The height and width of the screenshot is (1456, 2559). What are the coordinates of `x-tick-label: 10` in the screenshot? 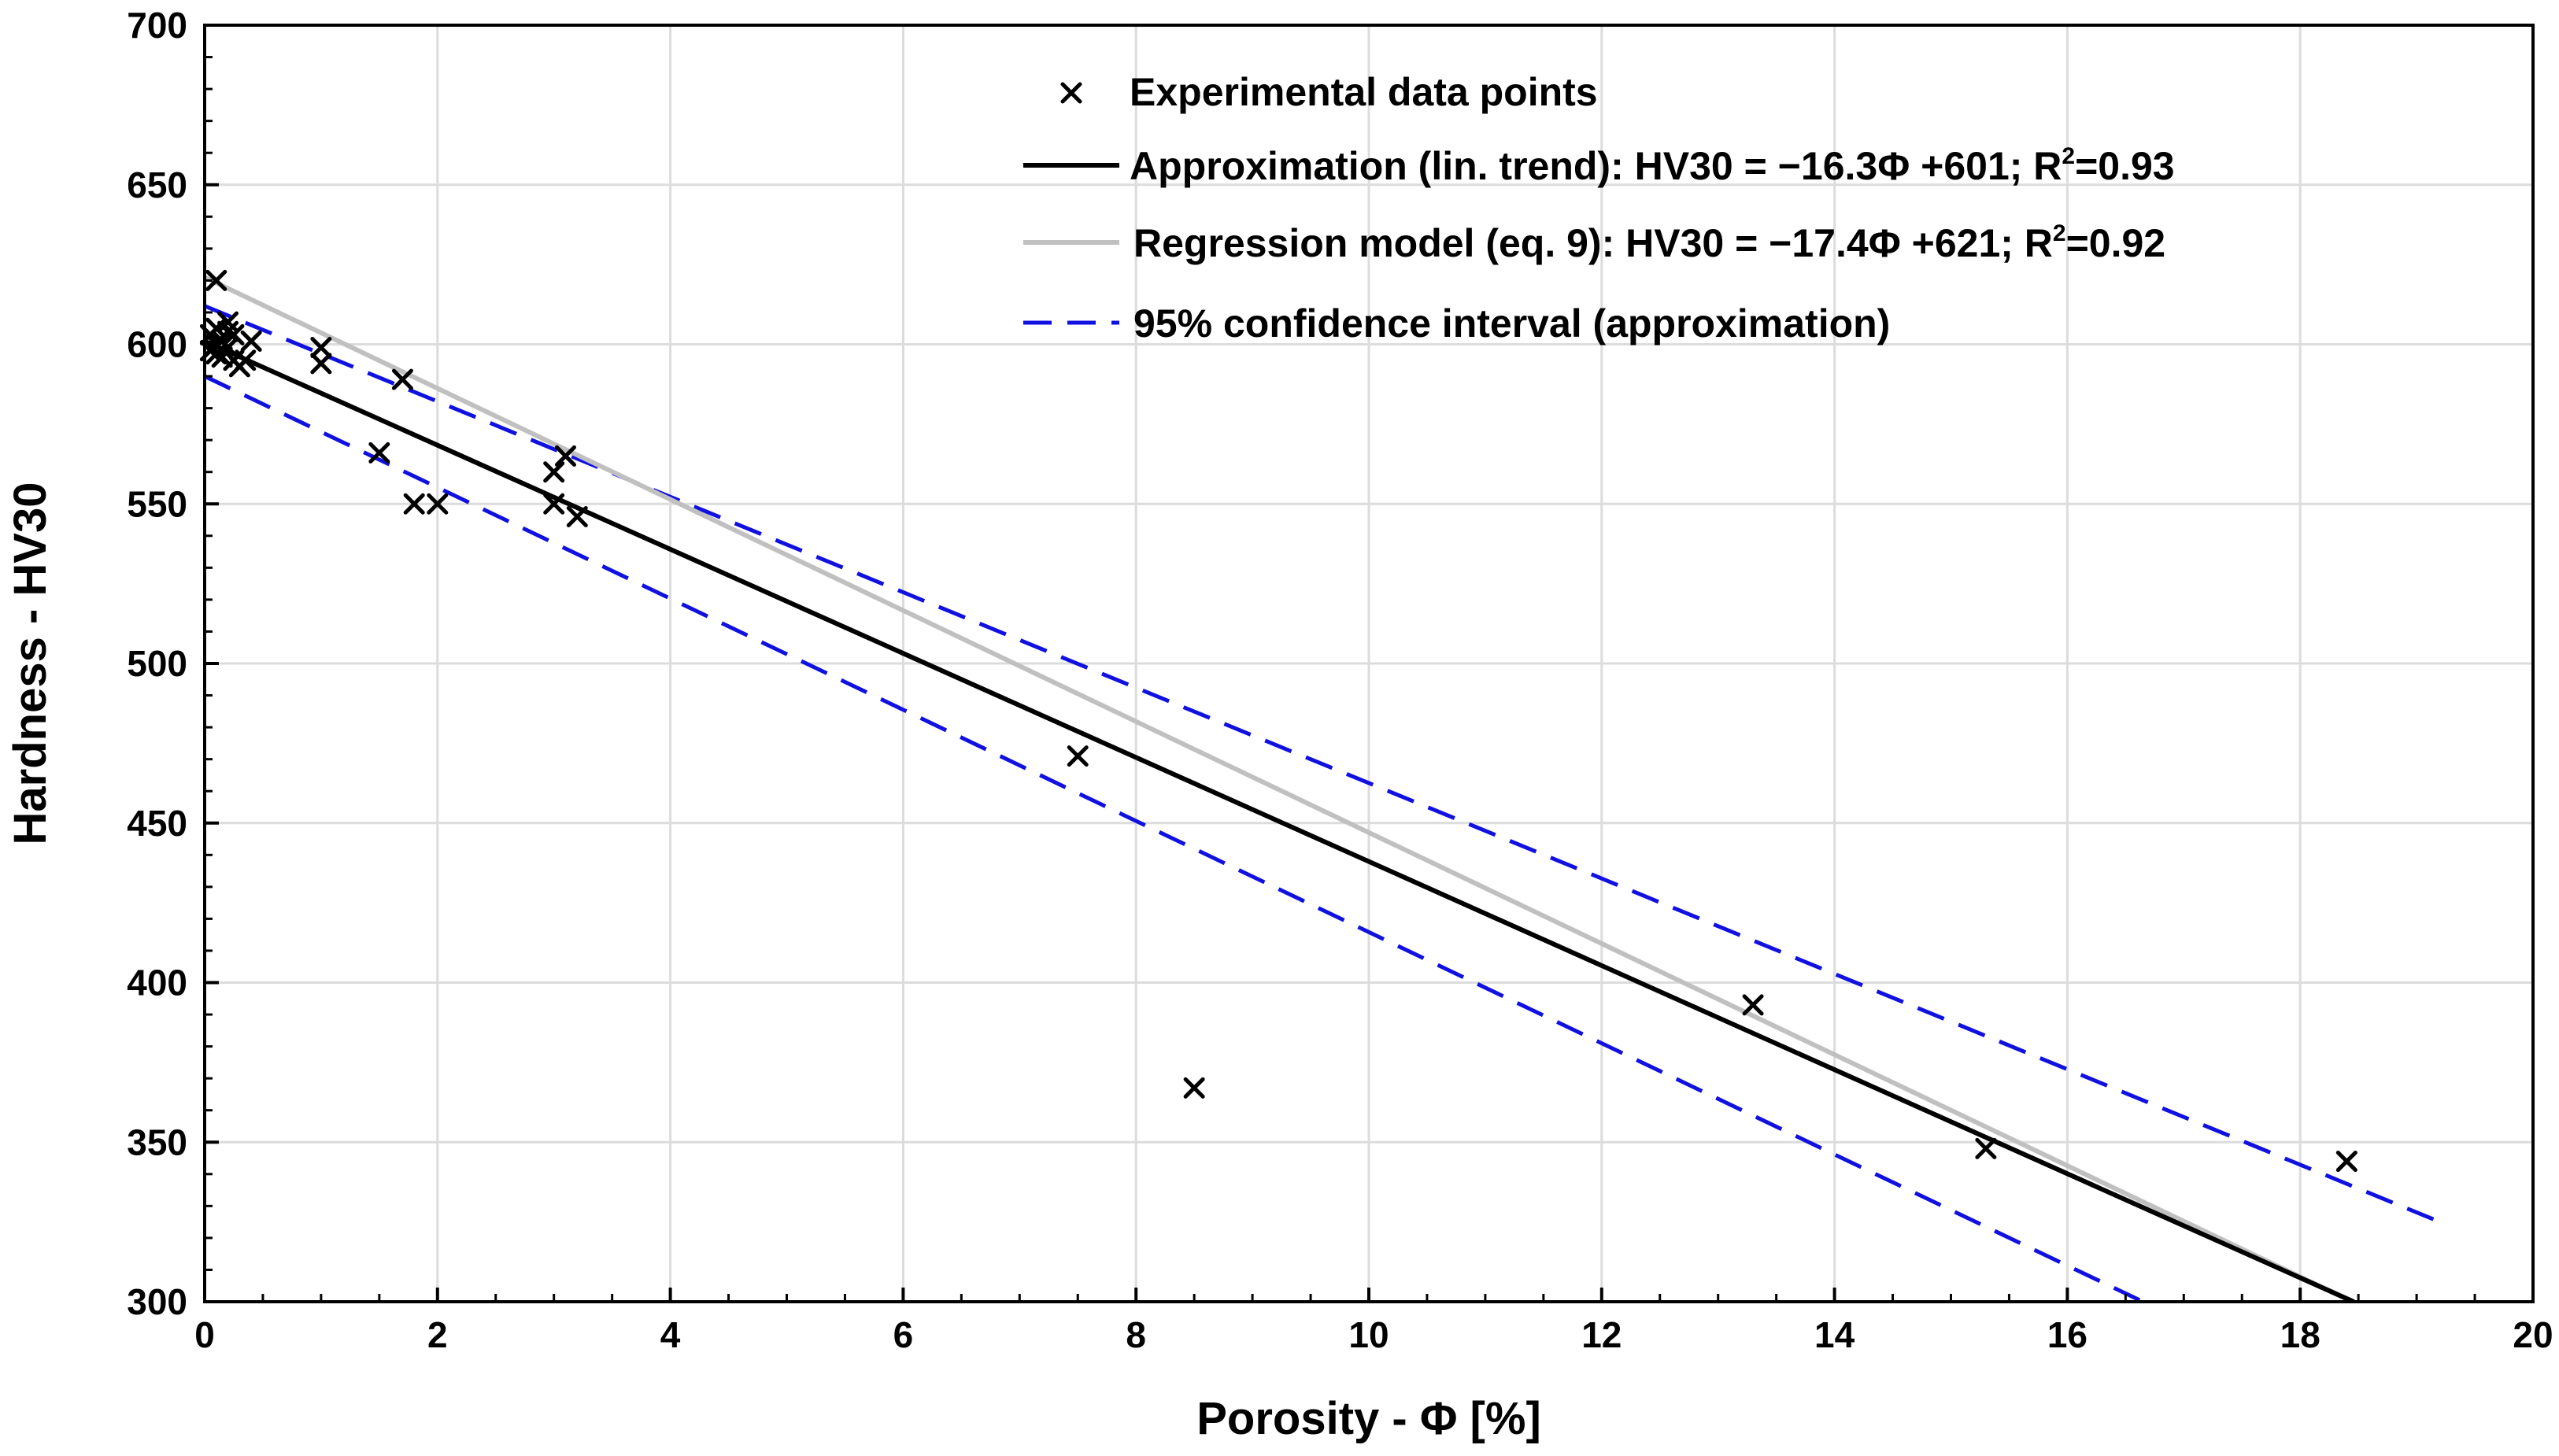 It's located at (1369, 1334).